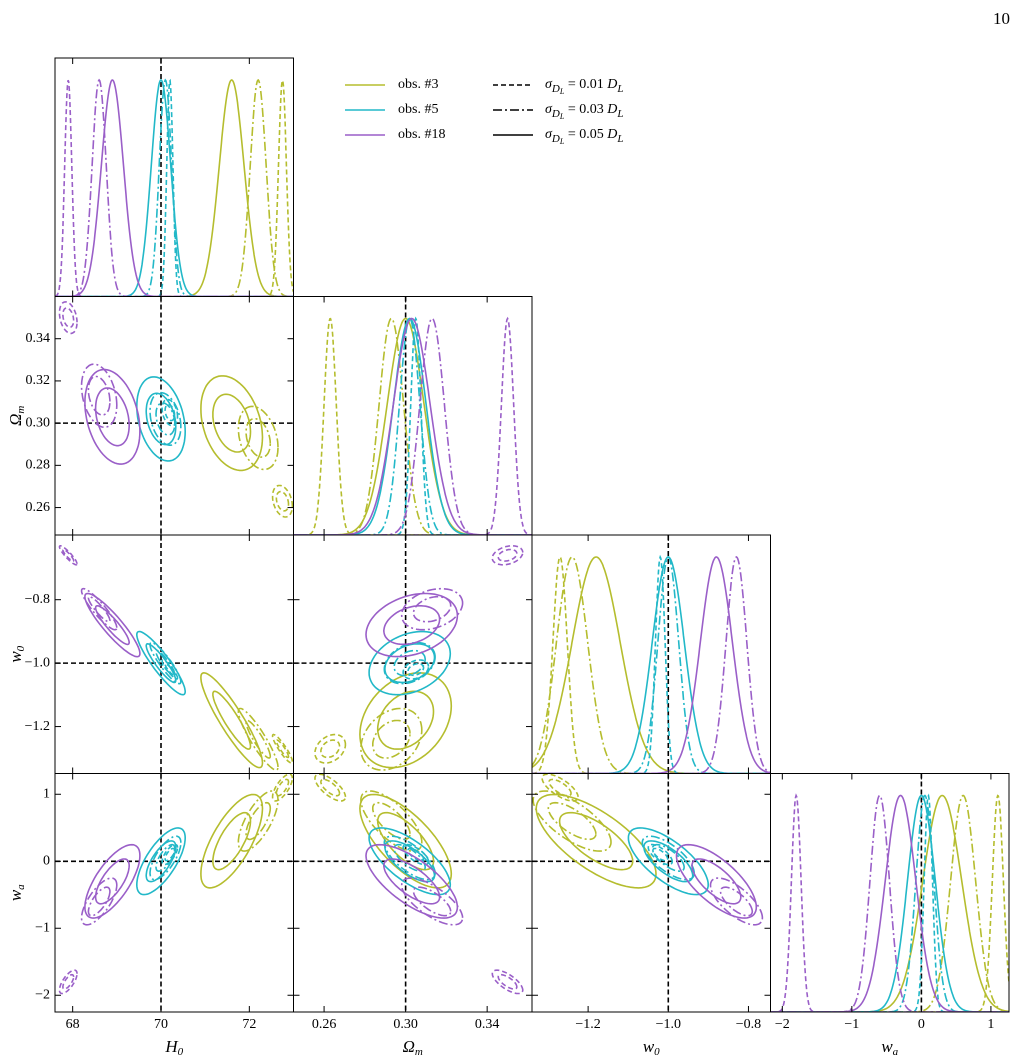 Image resolution: width=1020 pixels, height=1064 pixels. What do you see at coordinates (171, 1046) in the screenshot?
I see `axis-label-part: H` at bounding box center [171, 1046].